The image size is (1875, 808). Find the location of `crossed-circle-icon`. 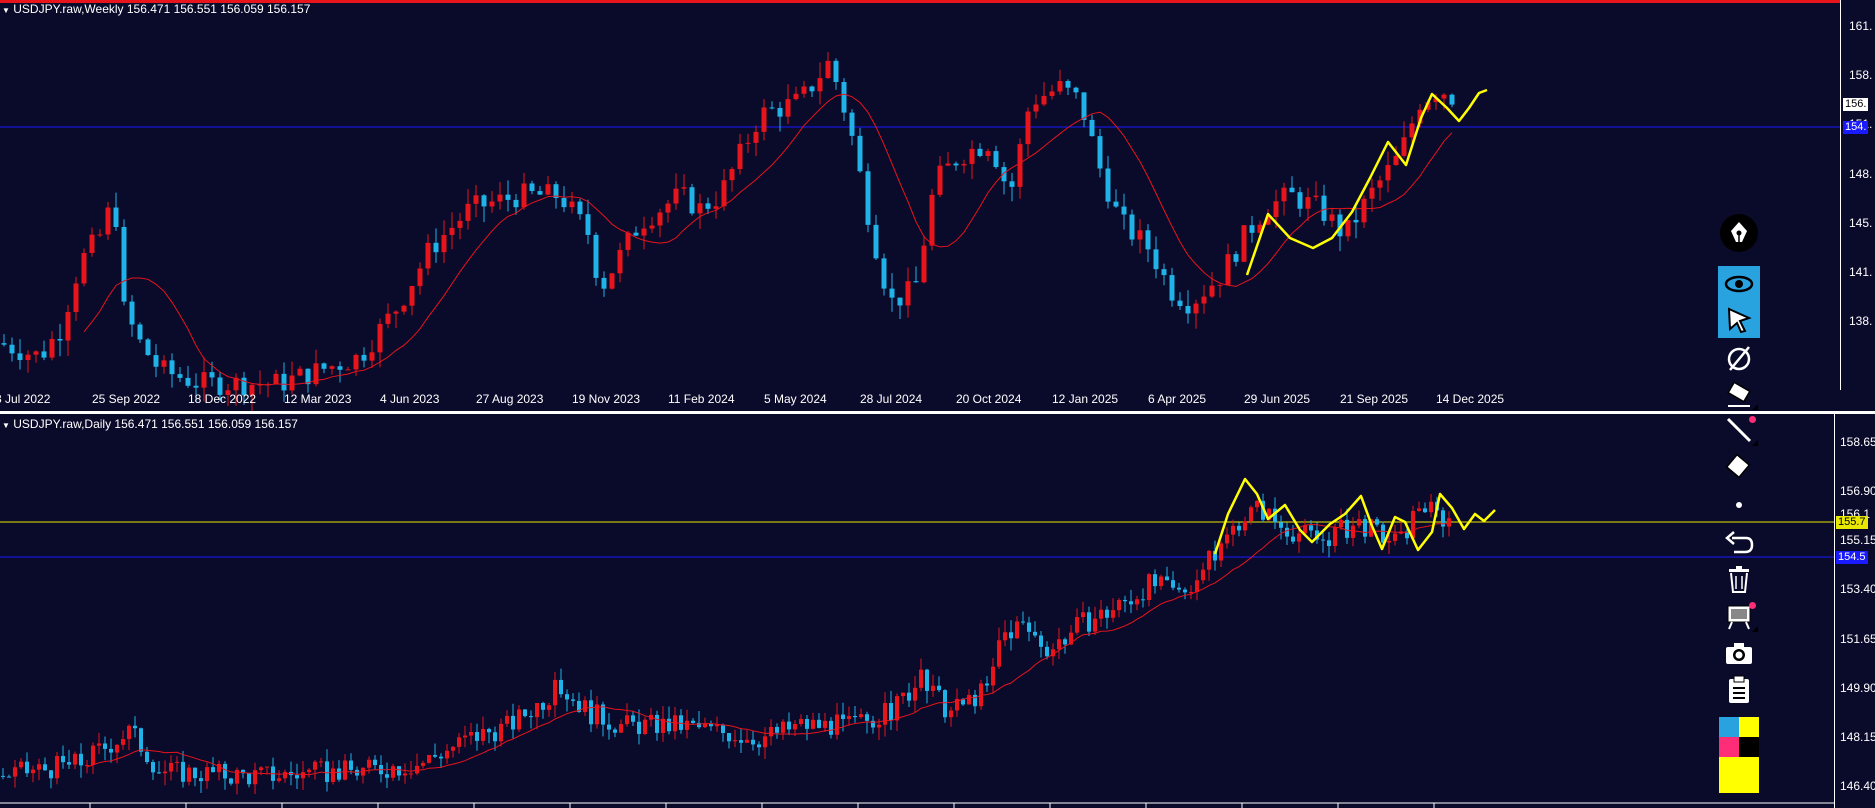

crossed-circle-icon is located at coordinates (1739, 358).